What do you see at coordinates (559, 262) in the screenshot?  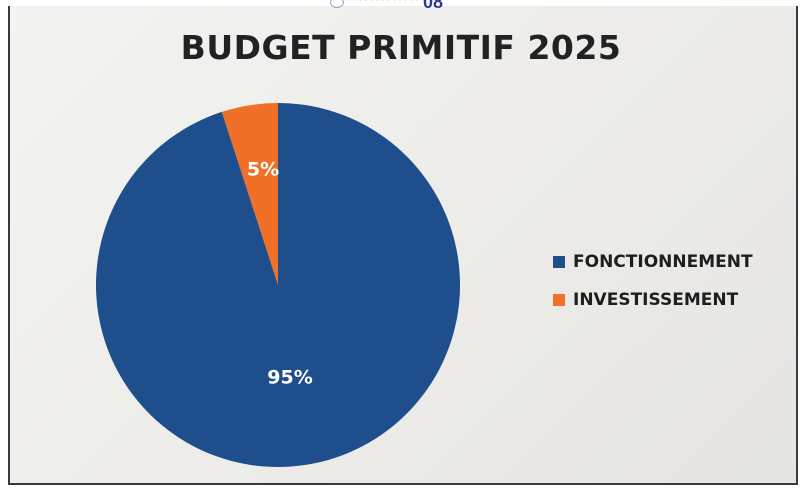 I see `legend-swatch-fonctionnement` at bounding box center [559, 262].